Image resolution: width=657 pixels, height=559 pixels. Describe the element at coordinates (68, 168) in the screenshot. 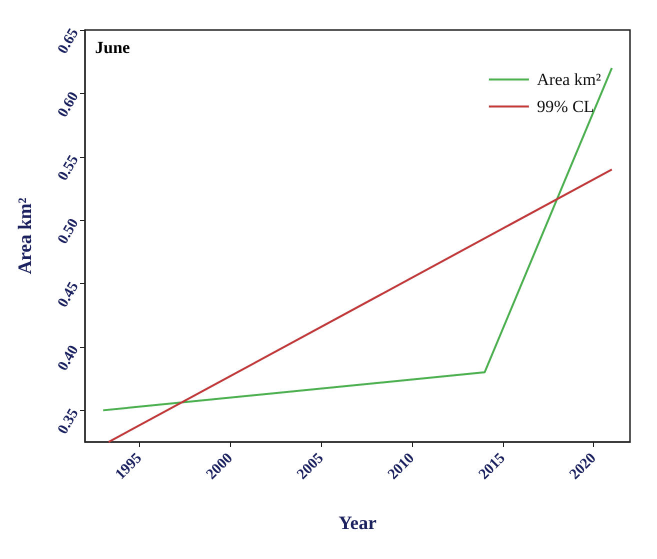

I see `y-tick-label: 0.55` at that location.